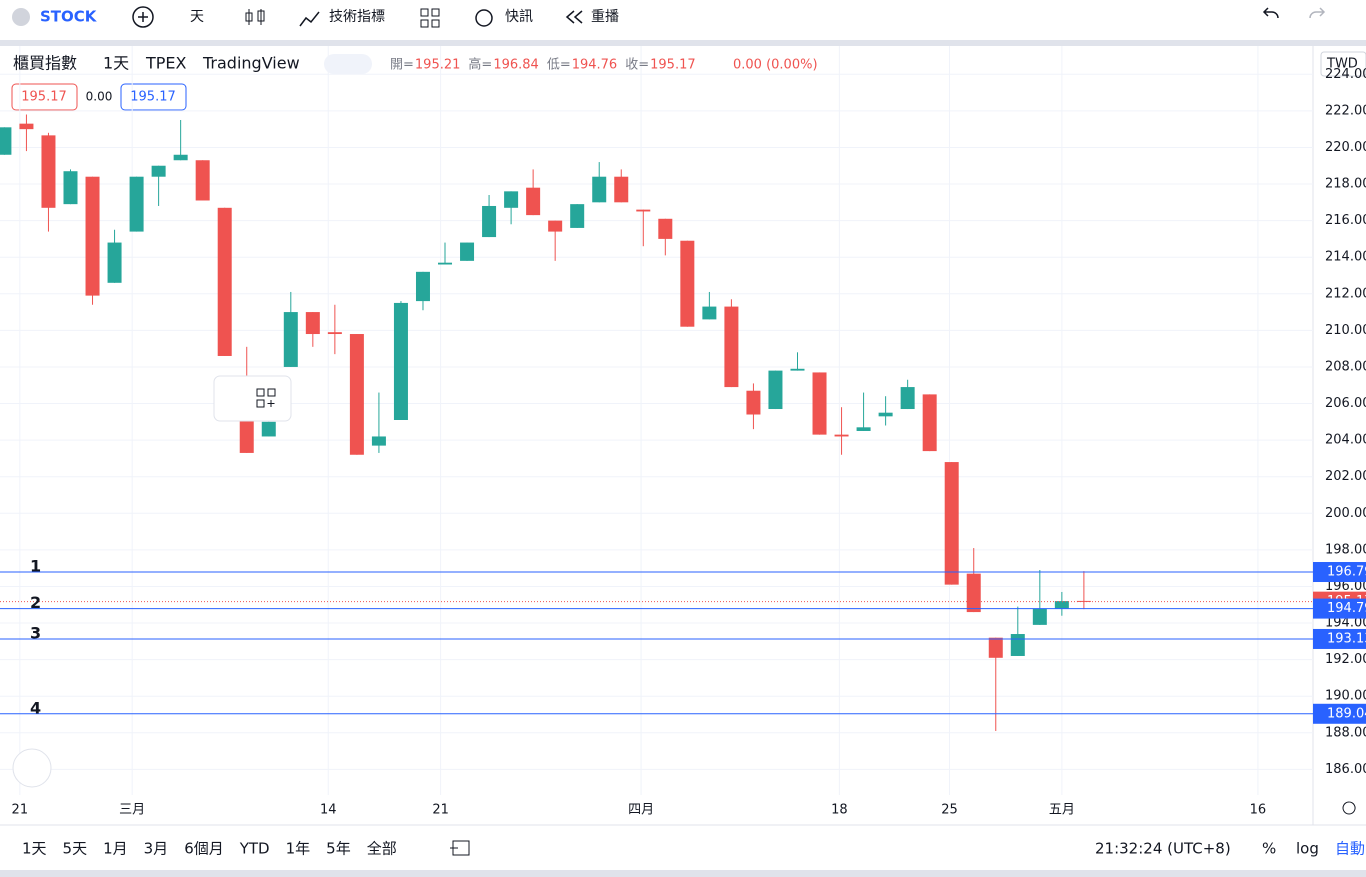  Describe the element at coordinates (683, 43) in the screenshot. I see `separator` at that location.